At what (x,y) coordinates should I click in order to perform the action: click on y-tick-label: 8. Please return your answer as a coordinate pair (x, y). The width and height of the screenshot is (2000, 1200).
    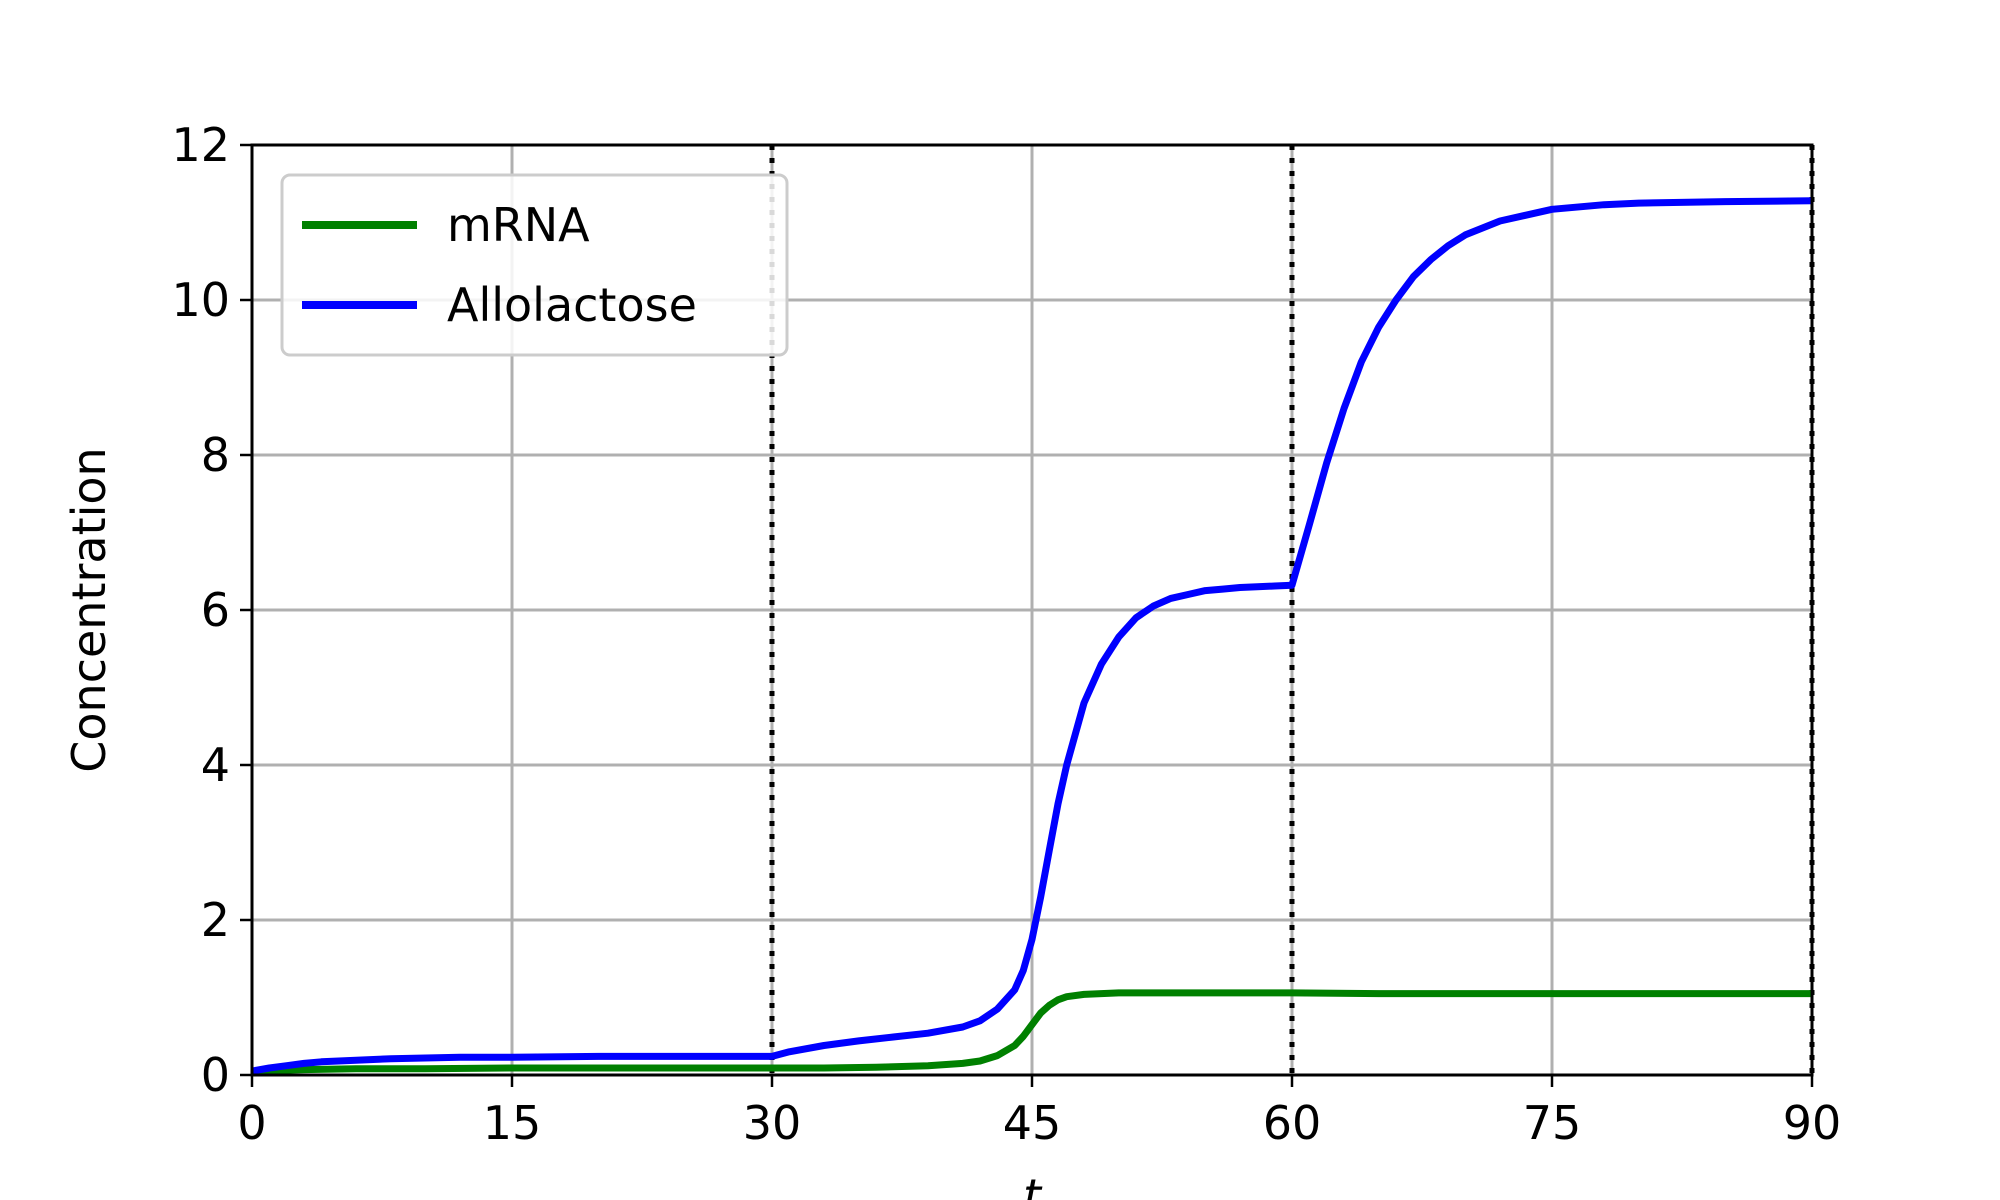
    Looking at the image, I should click on (215, 455).